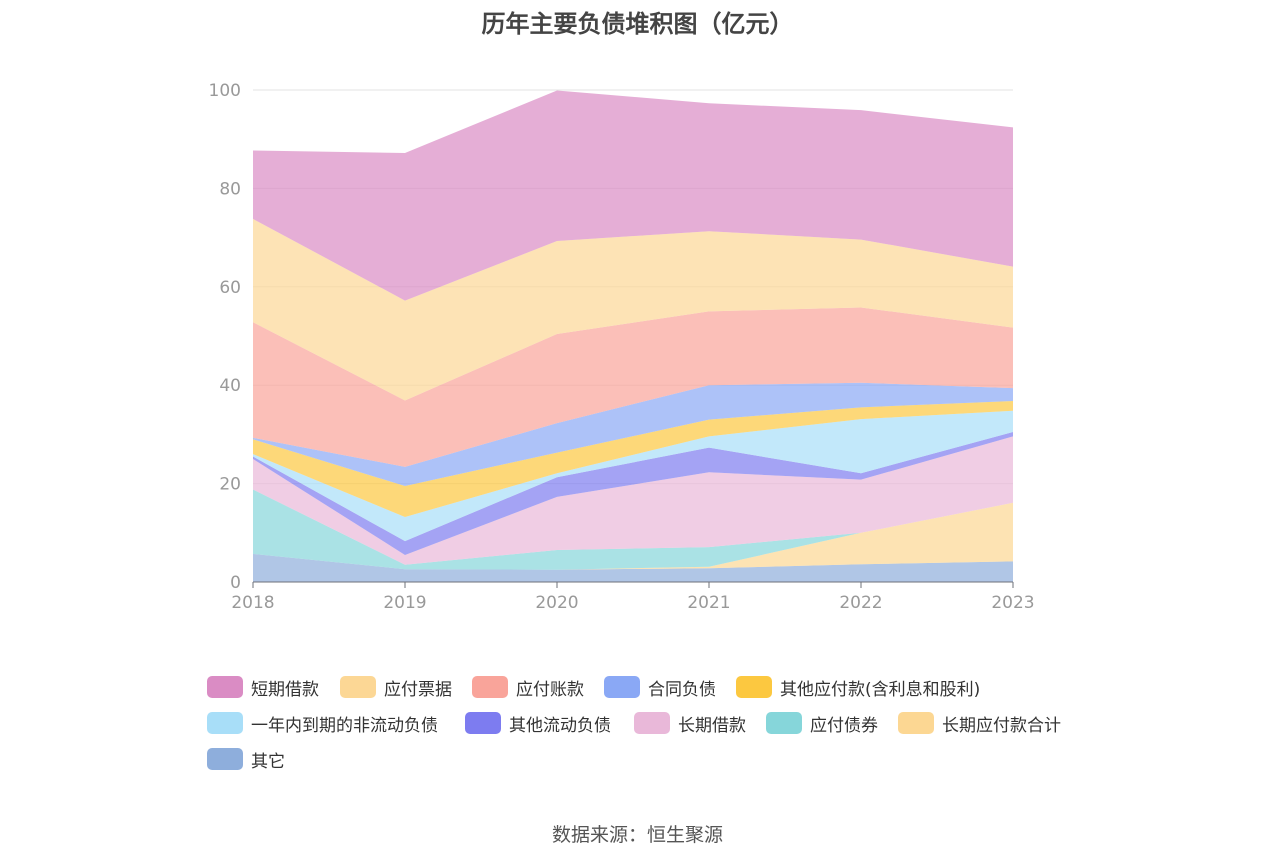 The height and width of the screenshot is (862, 1275). I want to click on area-series: 短期借款, so click(633, 195).